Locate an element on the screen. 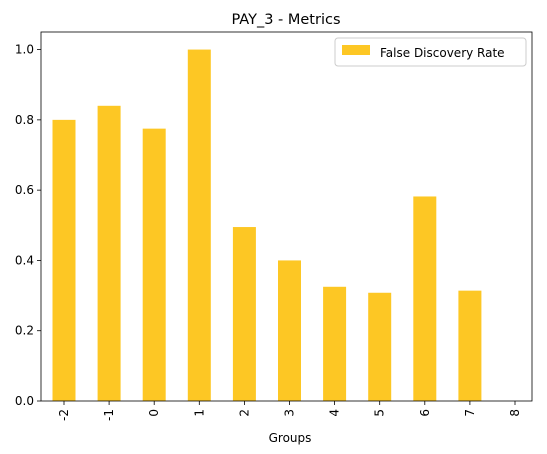 The width and height of the screenshot is (547, 454). x-tick-label: 1 is located at coordinates (199, 413).